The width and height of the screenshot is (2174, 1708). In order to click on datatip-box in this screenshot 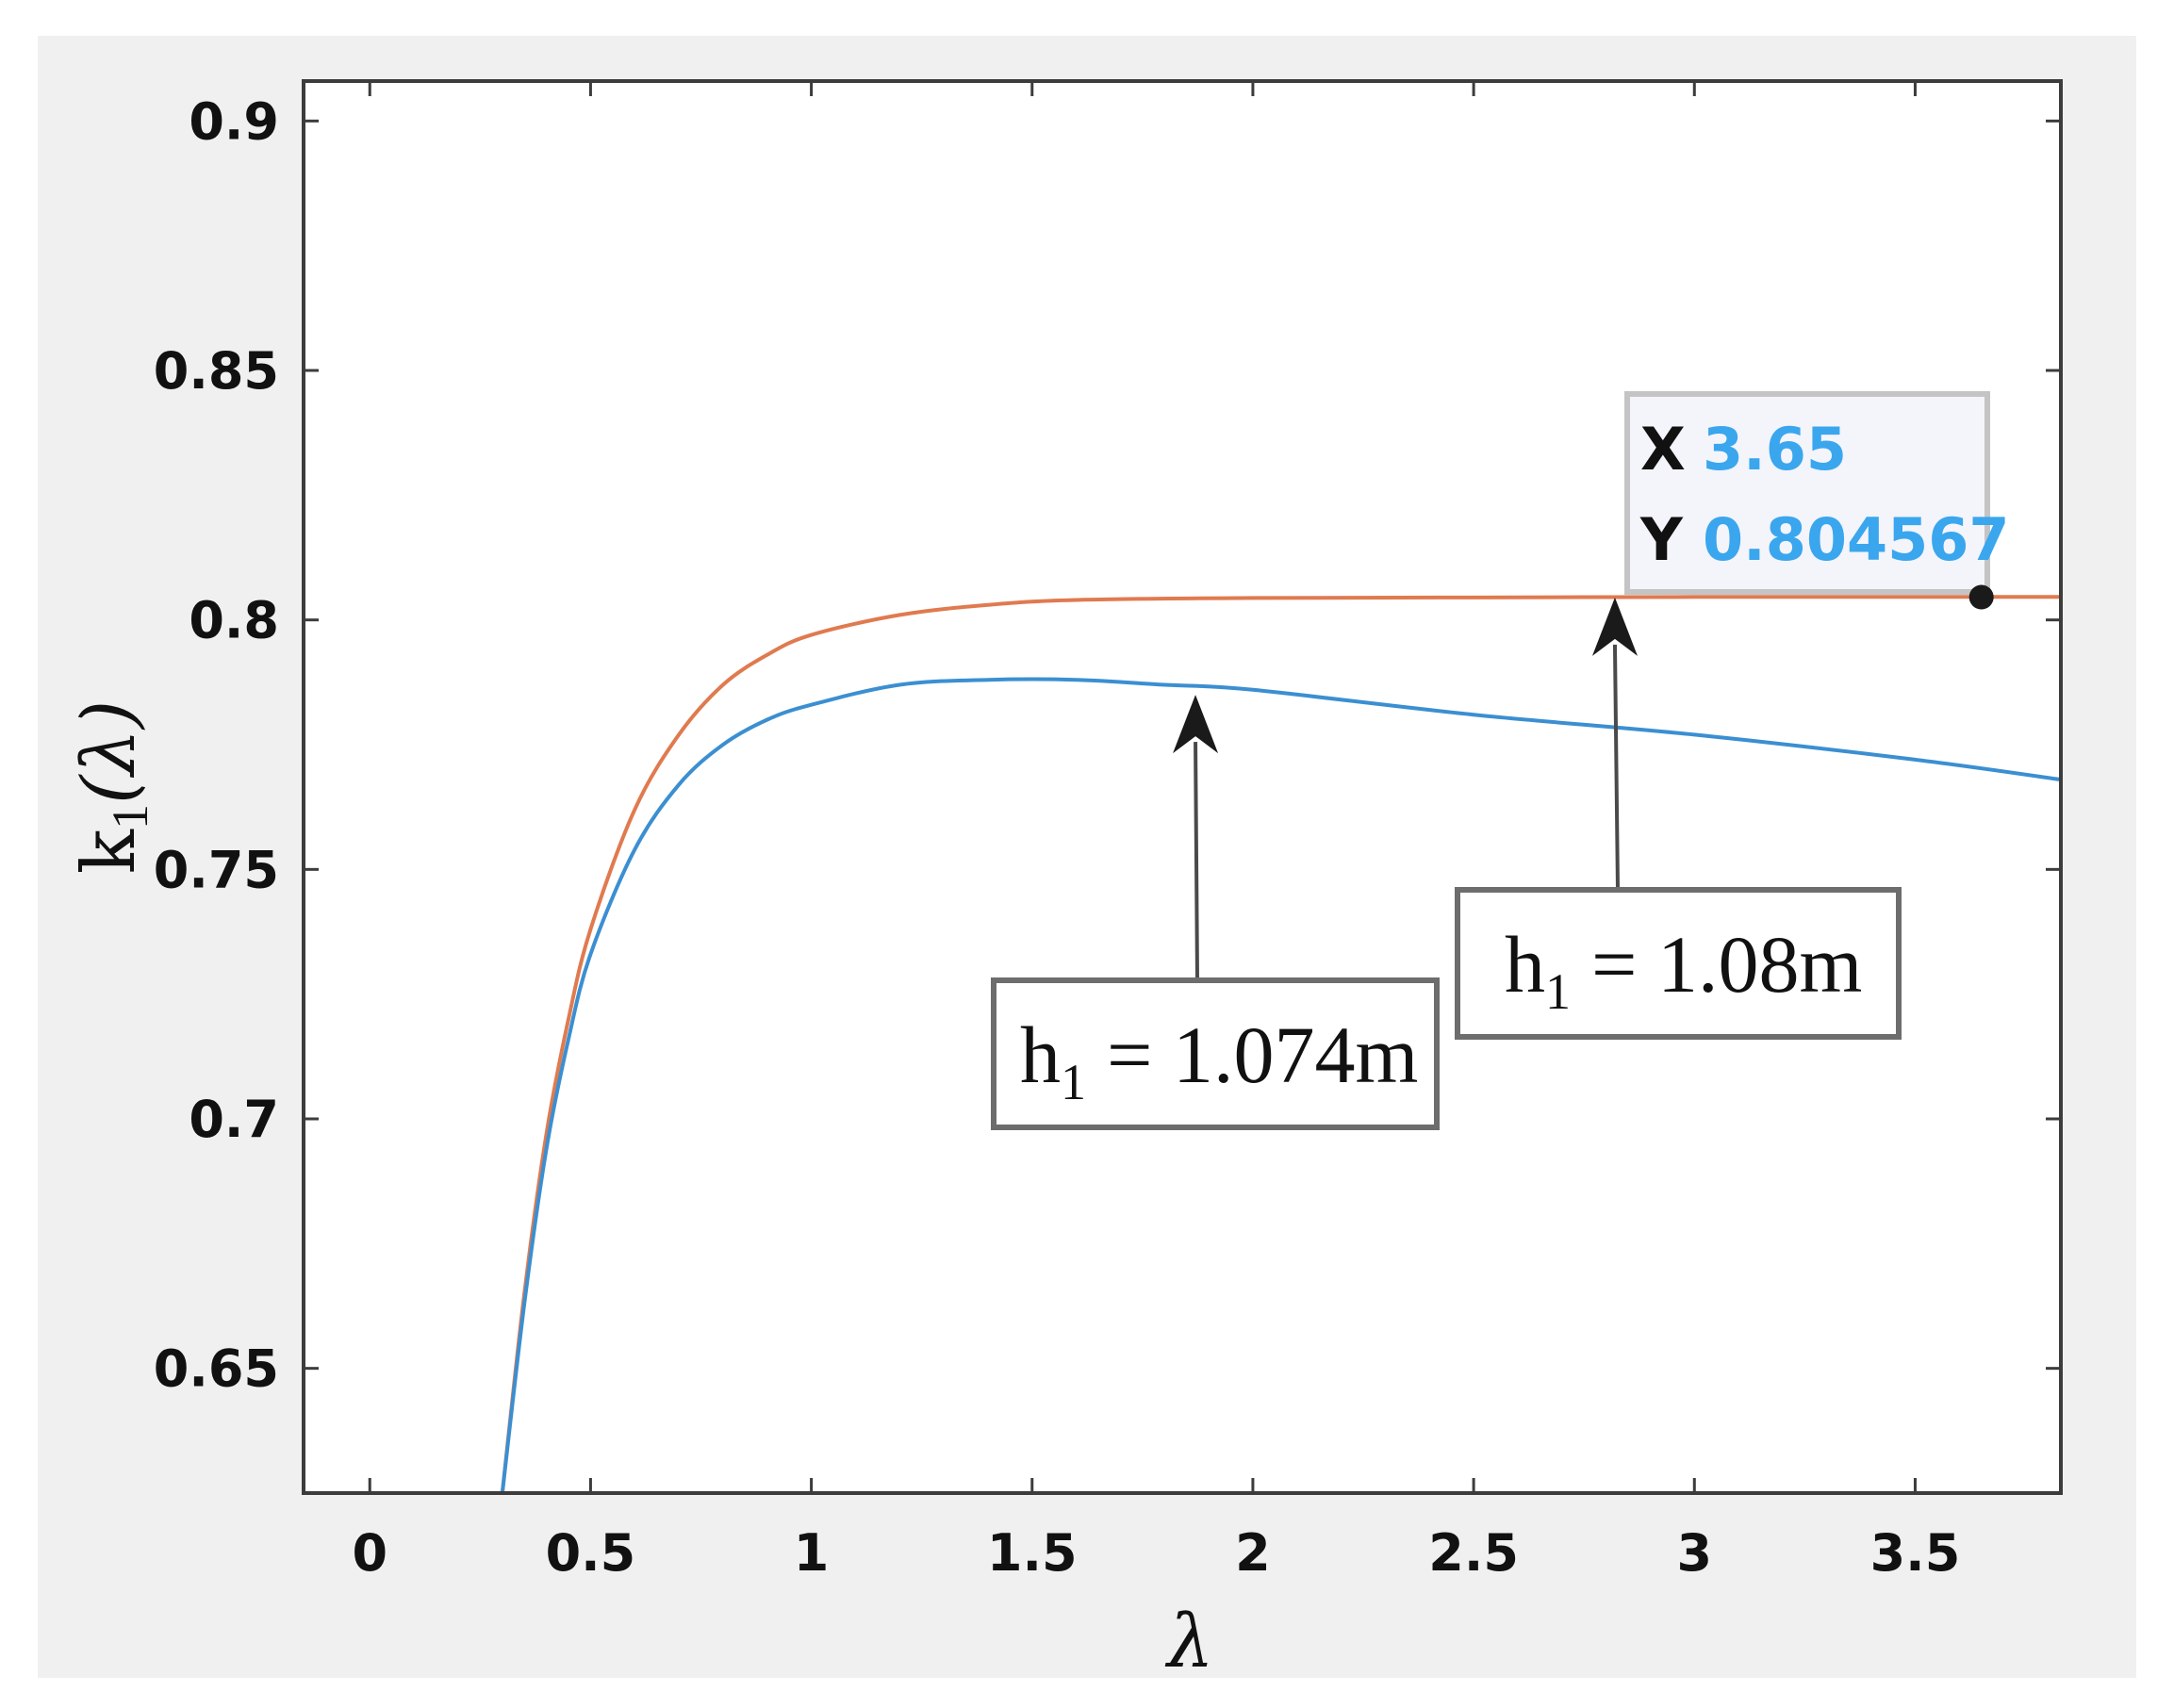, I will do `click(1807, 493)`.